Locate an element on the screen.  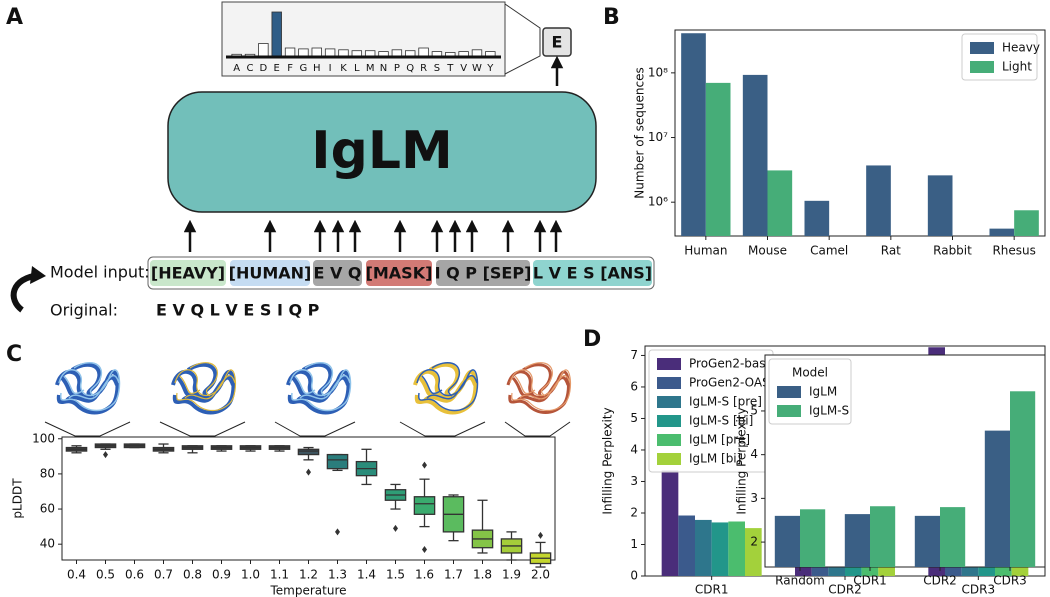
x-tick-label: 1.6 is located at coordinates (424, 575).